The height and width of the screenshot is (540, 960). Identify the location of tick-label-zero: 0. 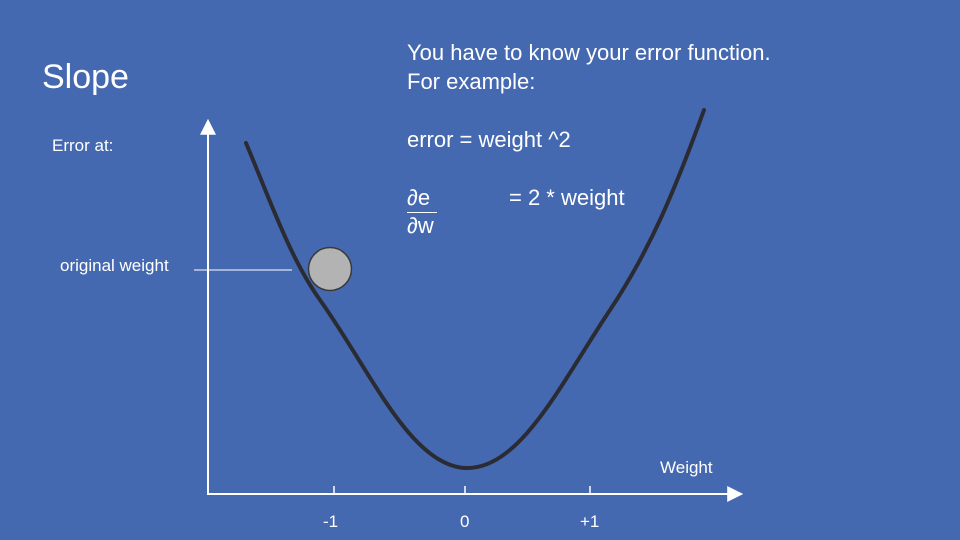
(465, 521).